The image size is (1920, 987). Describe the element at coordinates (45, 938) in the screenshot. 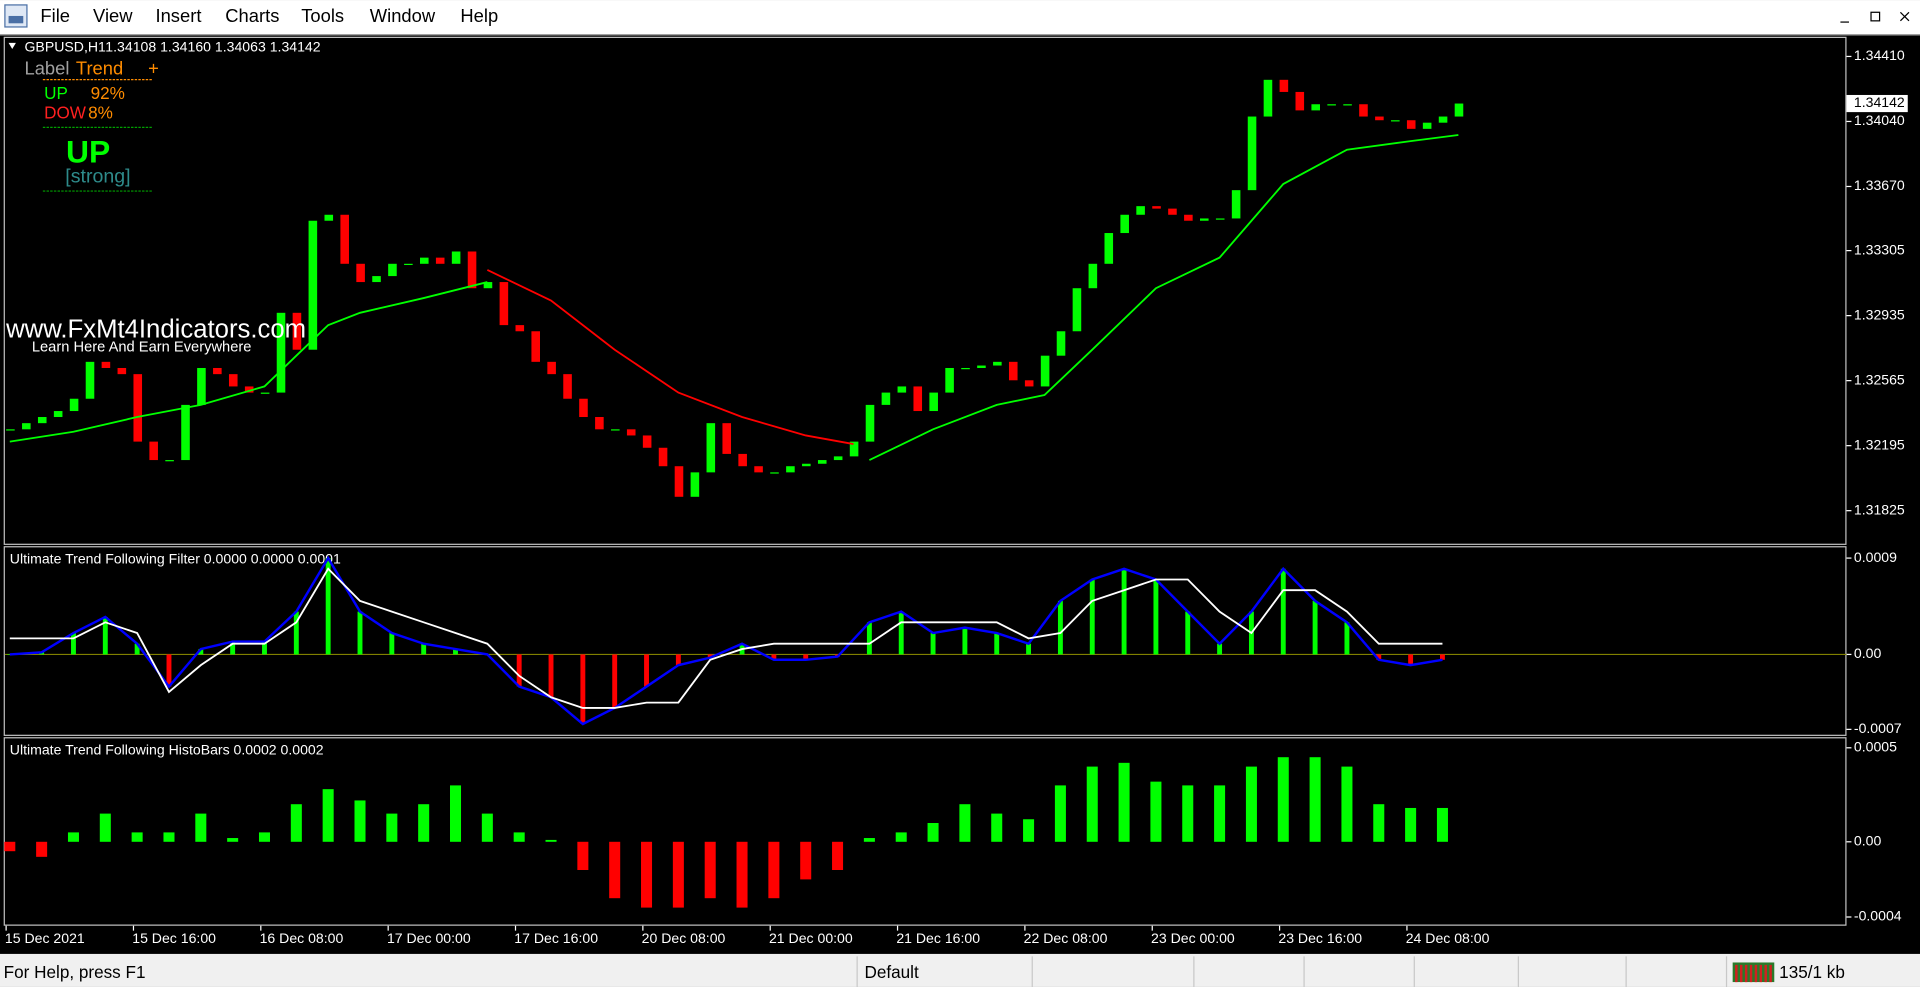

I see `x-tick-label: 15 Dec 2021` at that location.